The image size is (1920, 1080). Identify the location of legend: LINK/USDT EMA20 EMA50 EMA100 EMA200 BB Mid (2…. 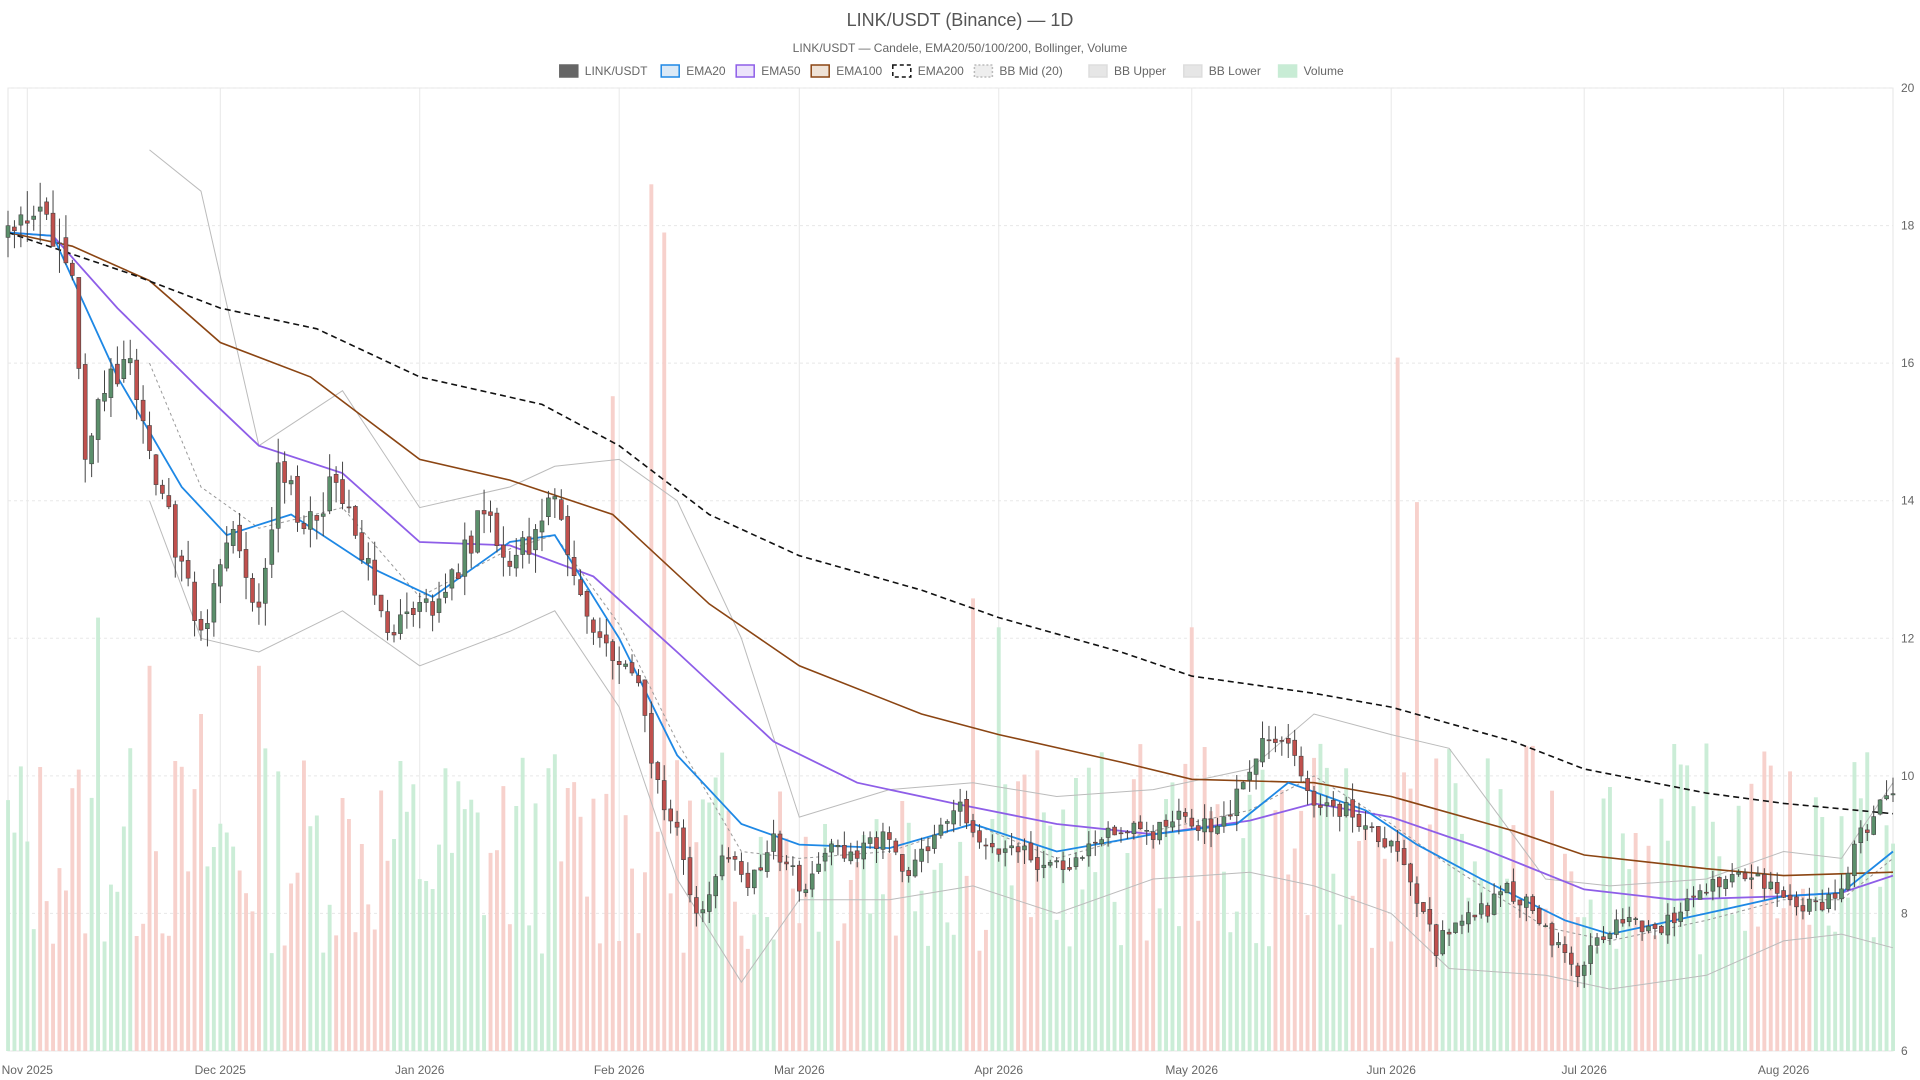
(951, 71).